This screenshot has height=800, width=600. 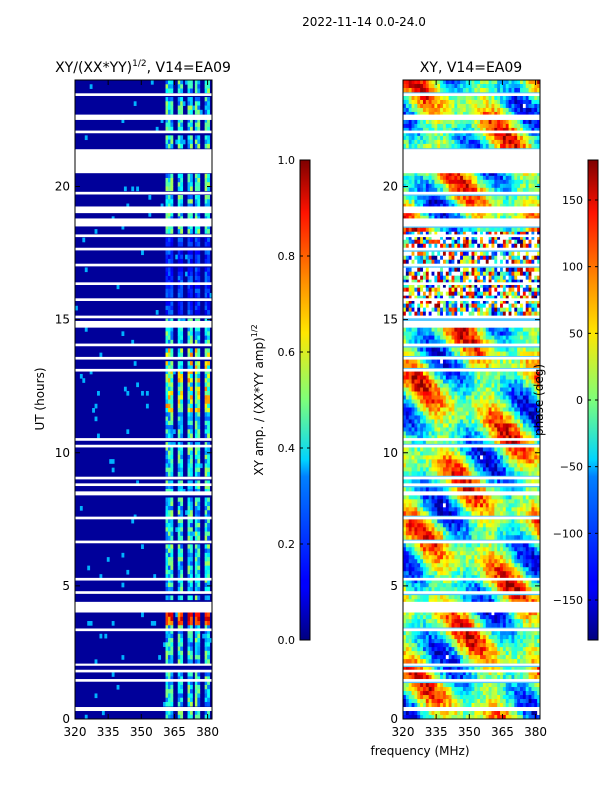 What do you see at coordinates (287, 256) in the screenshot?
I see `colorbar-tick-label: 0.8` at bounding box center [287, 256].